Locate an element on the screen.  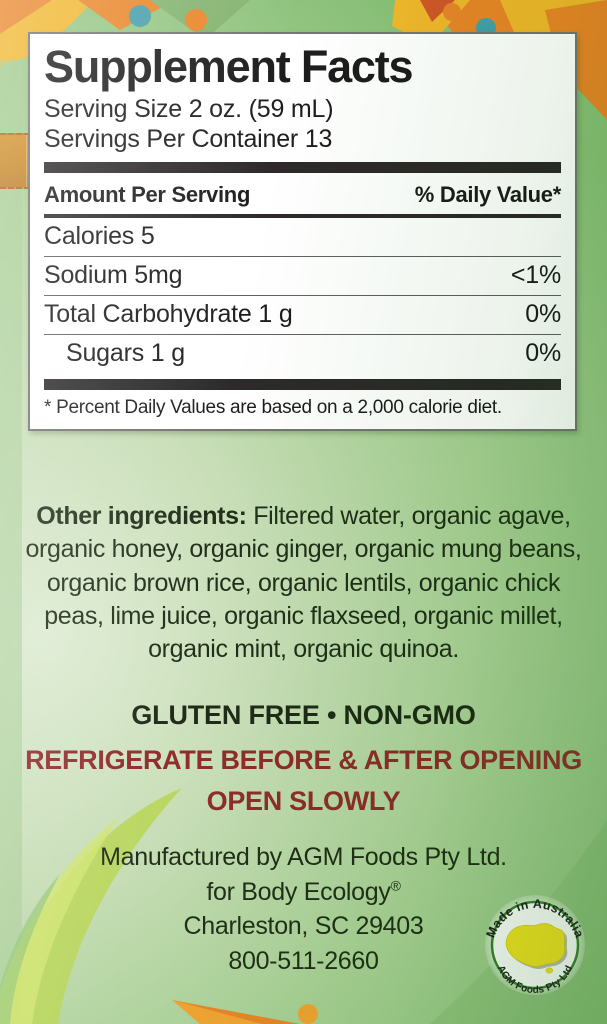
claims-line: GLUTEN FREE • NON-GMO is located at coordinates (303, 715).